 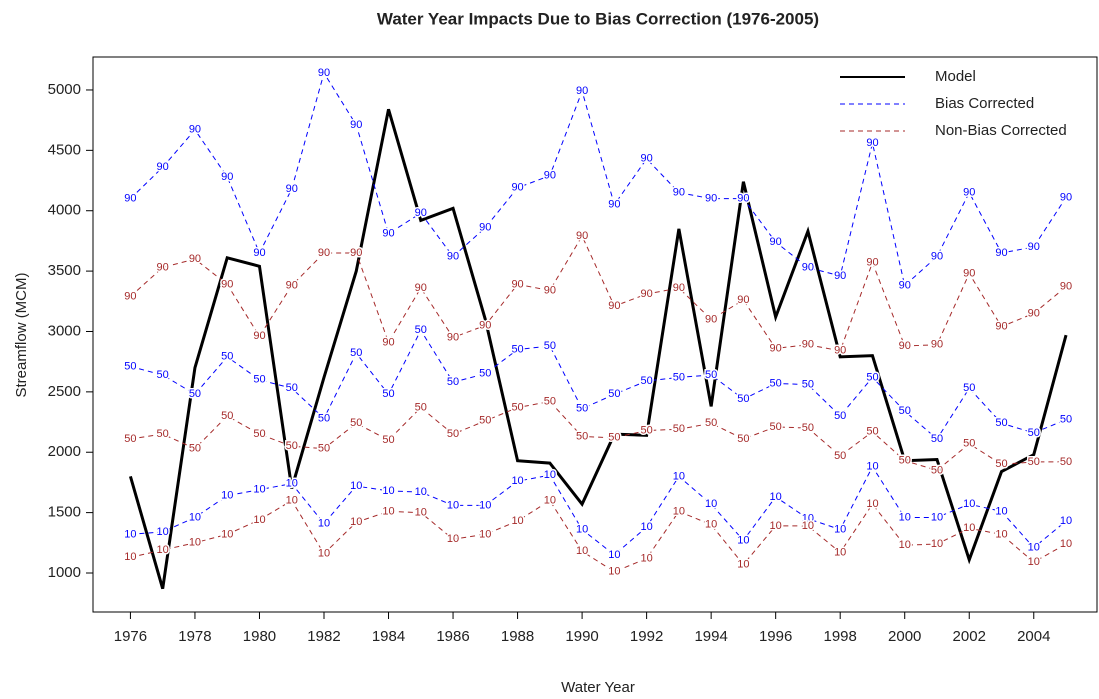 What do you see at coordinates (840, 636) in the screenshot?
I see `x-tick-label: 1998` at bounding box center [840, 636].